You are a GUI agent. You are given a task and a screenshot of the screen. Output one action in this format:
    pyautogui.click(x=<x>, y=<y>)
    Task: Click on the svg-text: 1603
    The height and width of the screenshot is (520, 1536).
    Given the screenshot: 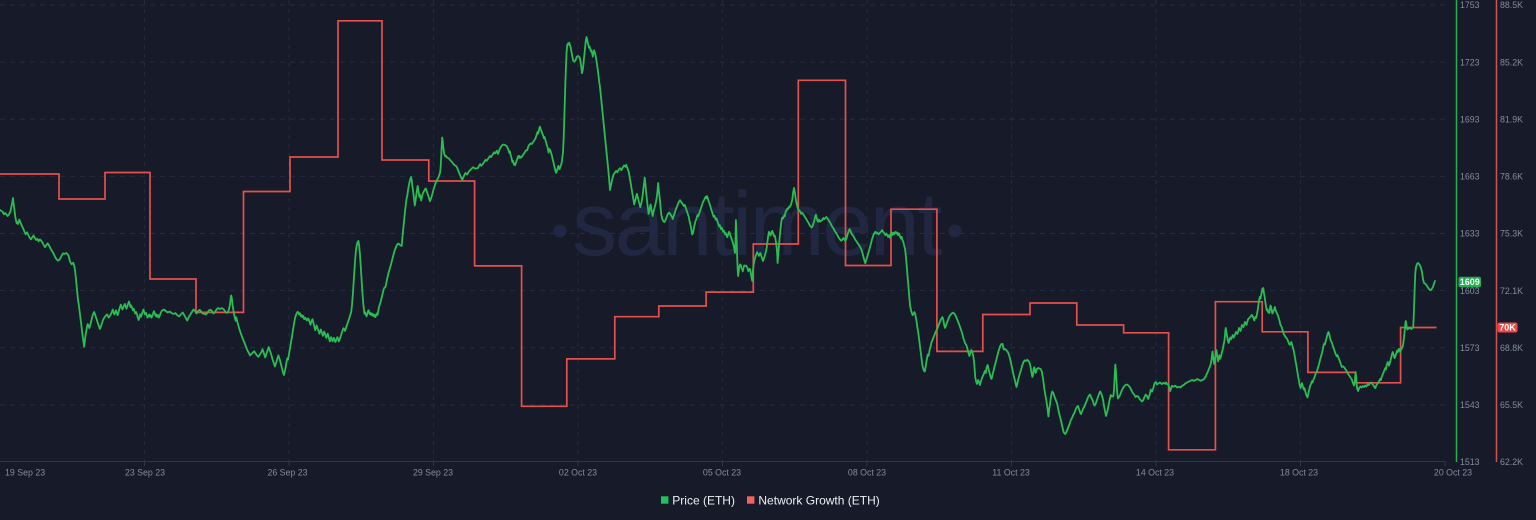 What is the action you would take?
    pyautogui.click(x=1470, y=291)
    